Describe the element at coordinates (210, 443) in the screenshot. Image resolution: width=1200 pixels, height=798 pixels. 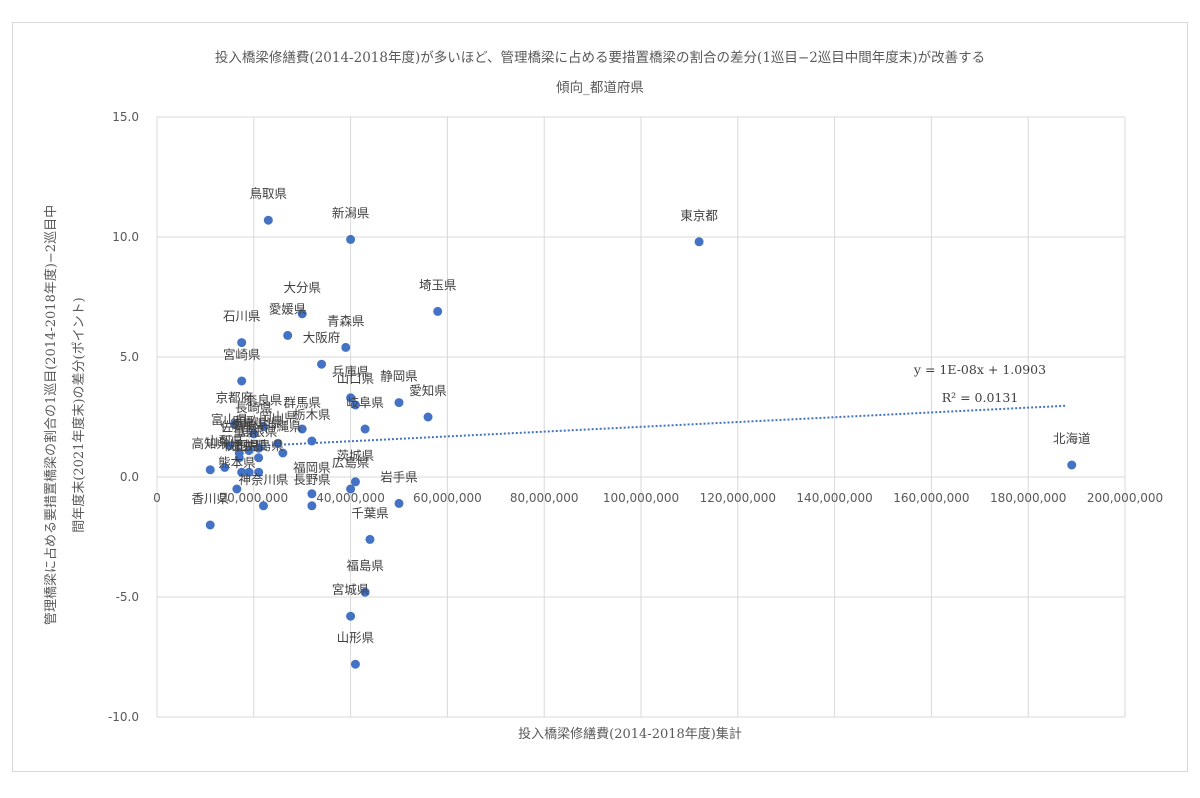
I see `data-point-label: 高知県` at that location.